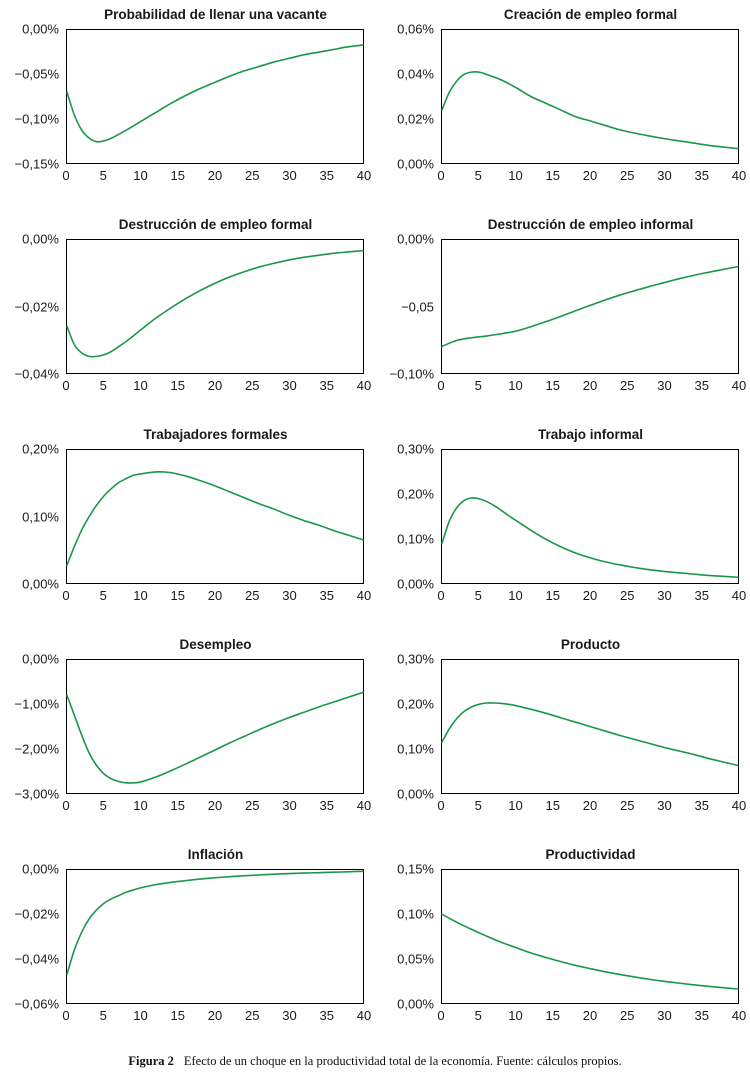  What do you see at coordinates (29, 937) in the screenshot?
I see `y-axis: 0,00% −0,02% −0,04% −0,06%` at bounding box center [29, 937].